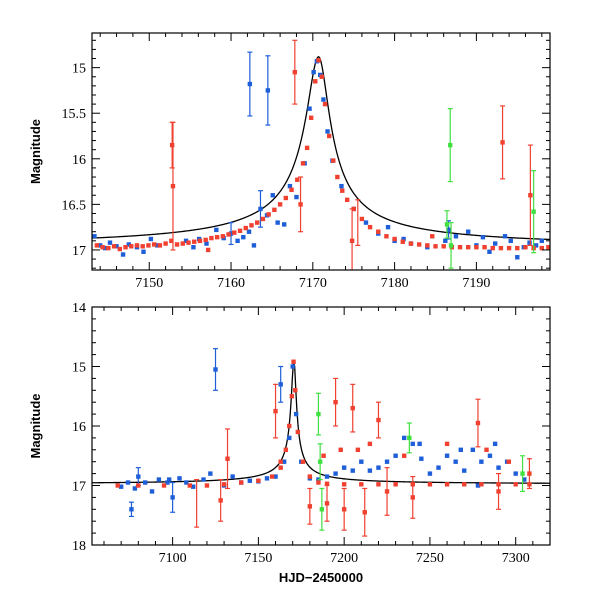  What do you see at coordinates (420, 461) in the screenshot?
I see `series-green-survey` at bounding box center [420, 461].